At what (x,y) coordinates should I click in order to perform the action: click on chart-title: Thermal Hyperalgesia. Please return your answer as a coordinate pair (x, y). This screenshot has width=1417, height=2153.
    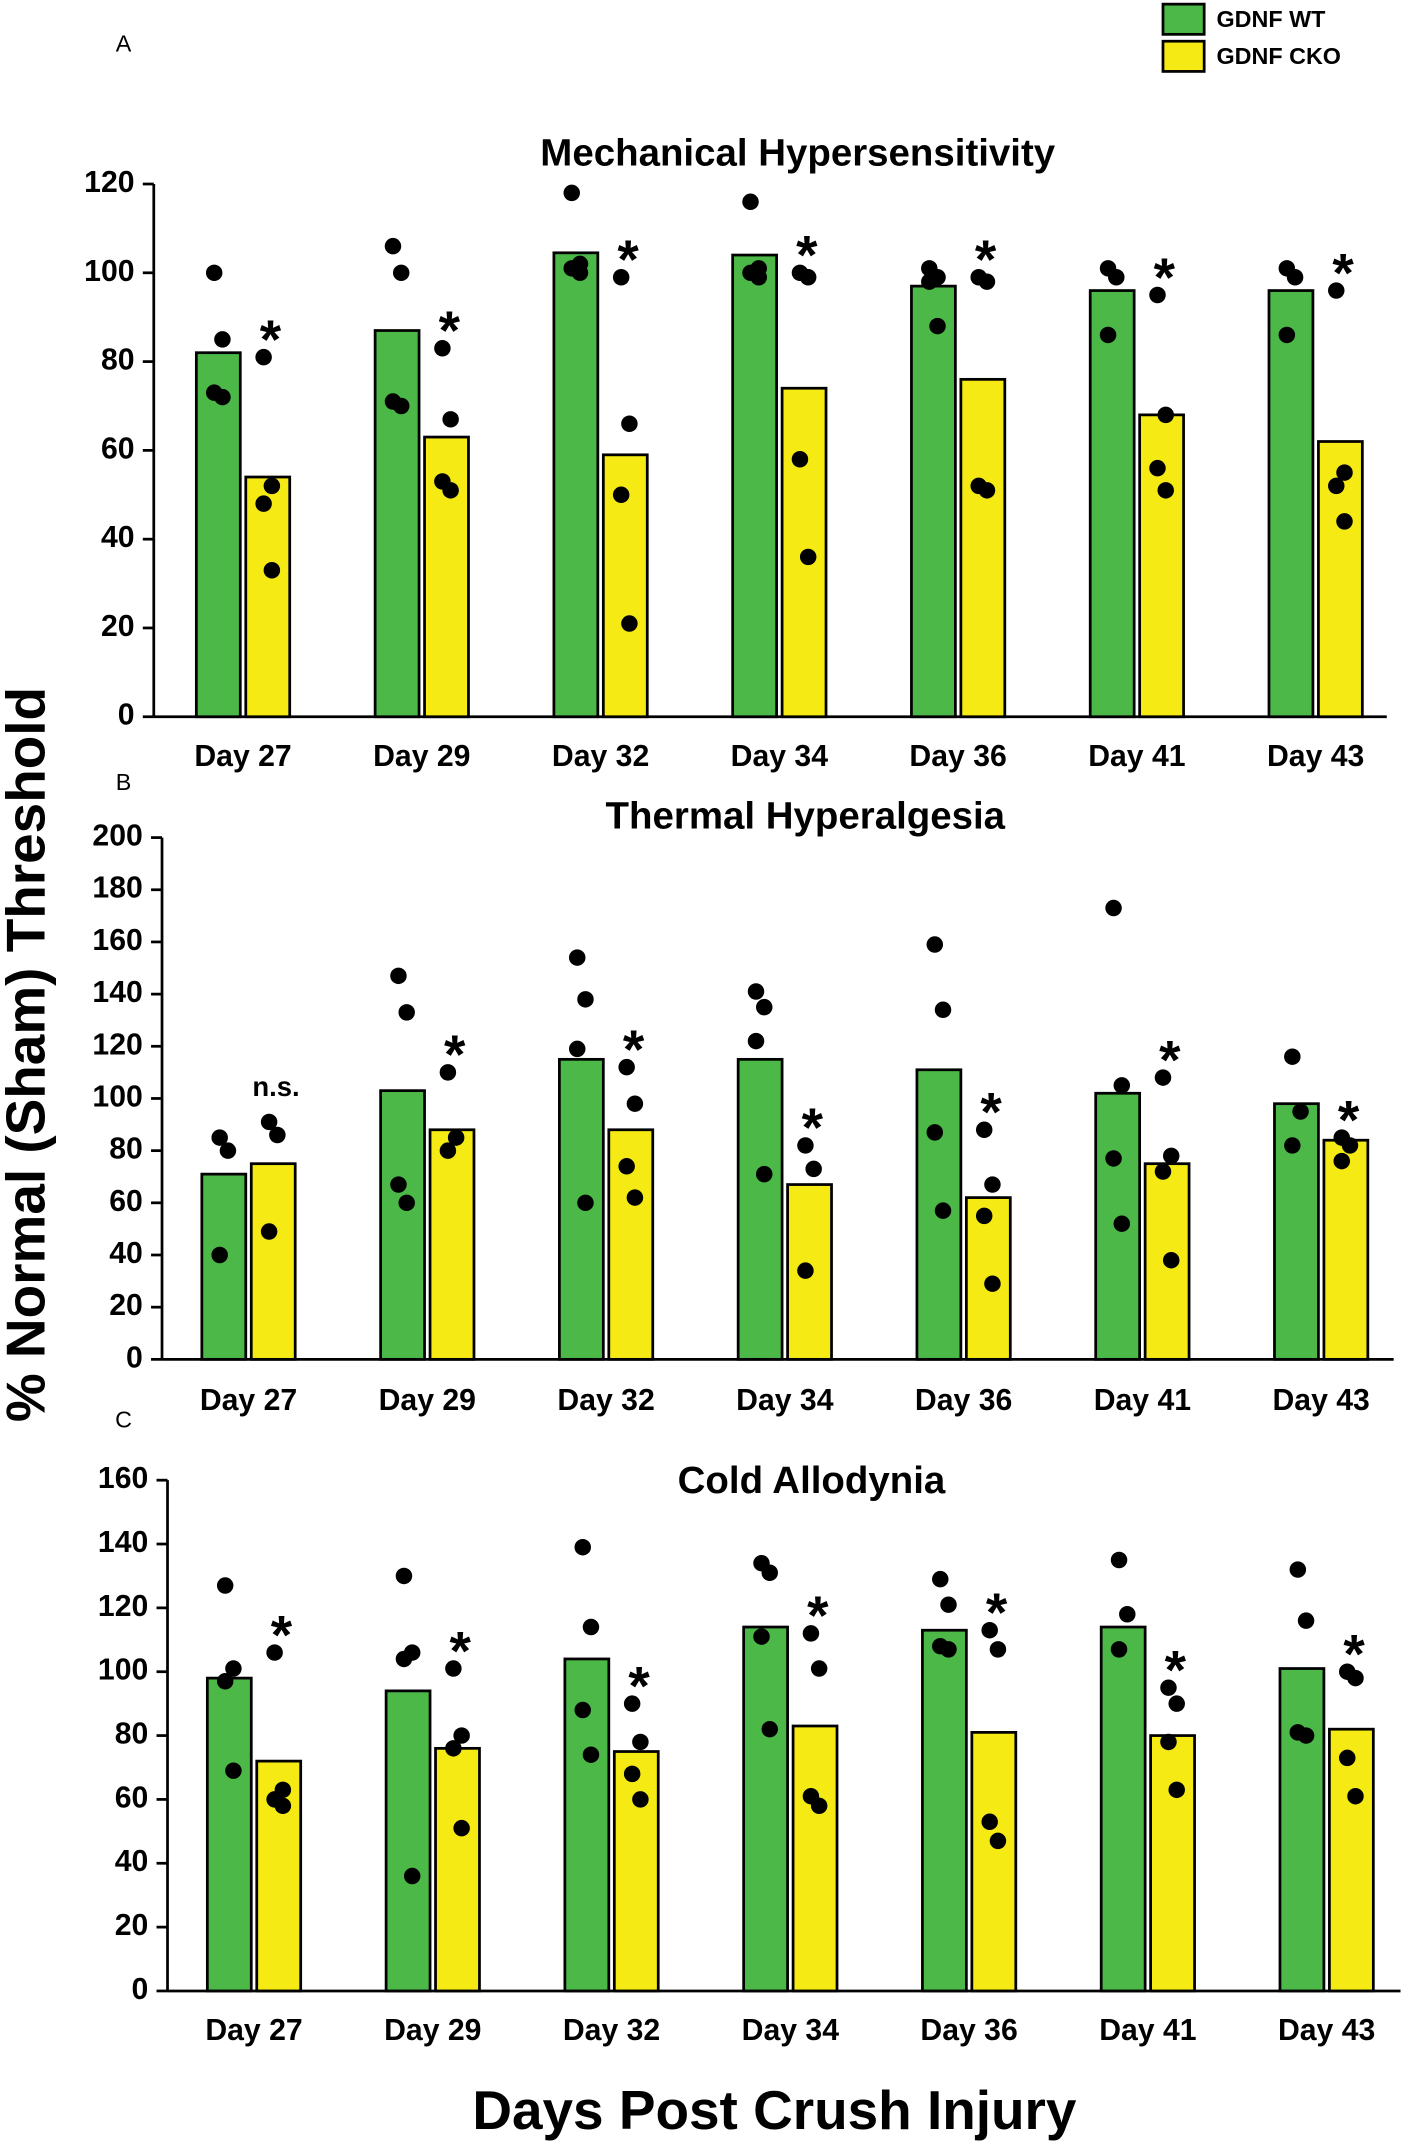
    Looking at the image, I should click on (806, 816).